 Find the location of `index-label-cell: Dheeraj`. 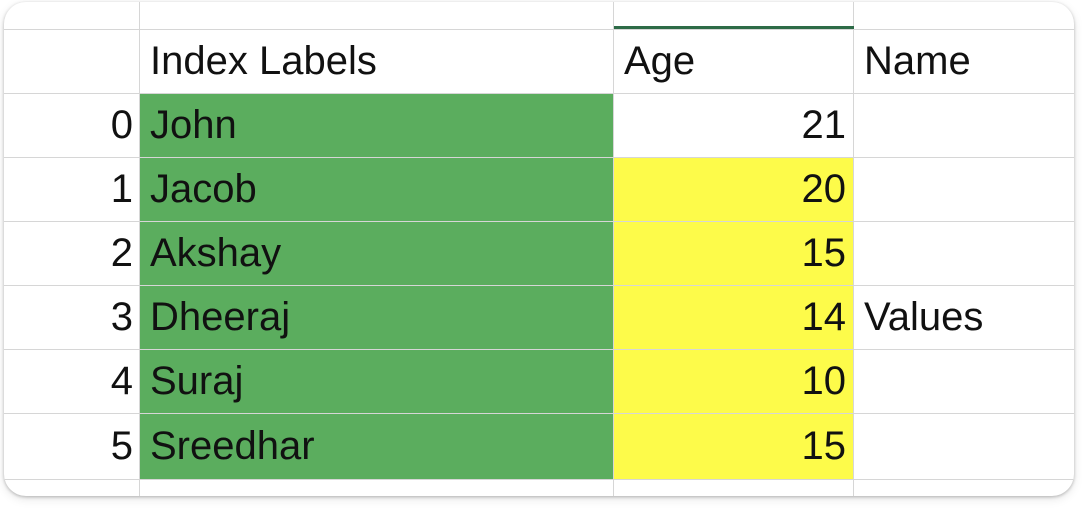

index-label-cell: Dheeraj is located at coordinates (220, 317).